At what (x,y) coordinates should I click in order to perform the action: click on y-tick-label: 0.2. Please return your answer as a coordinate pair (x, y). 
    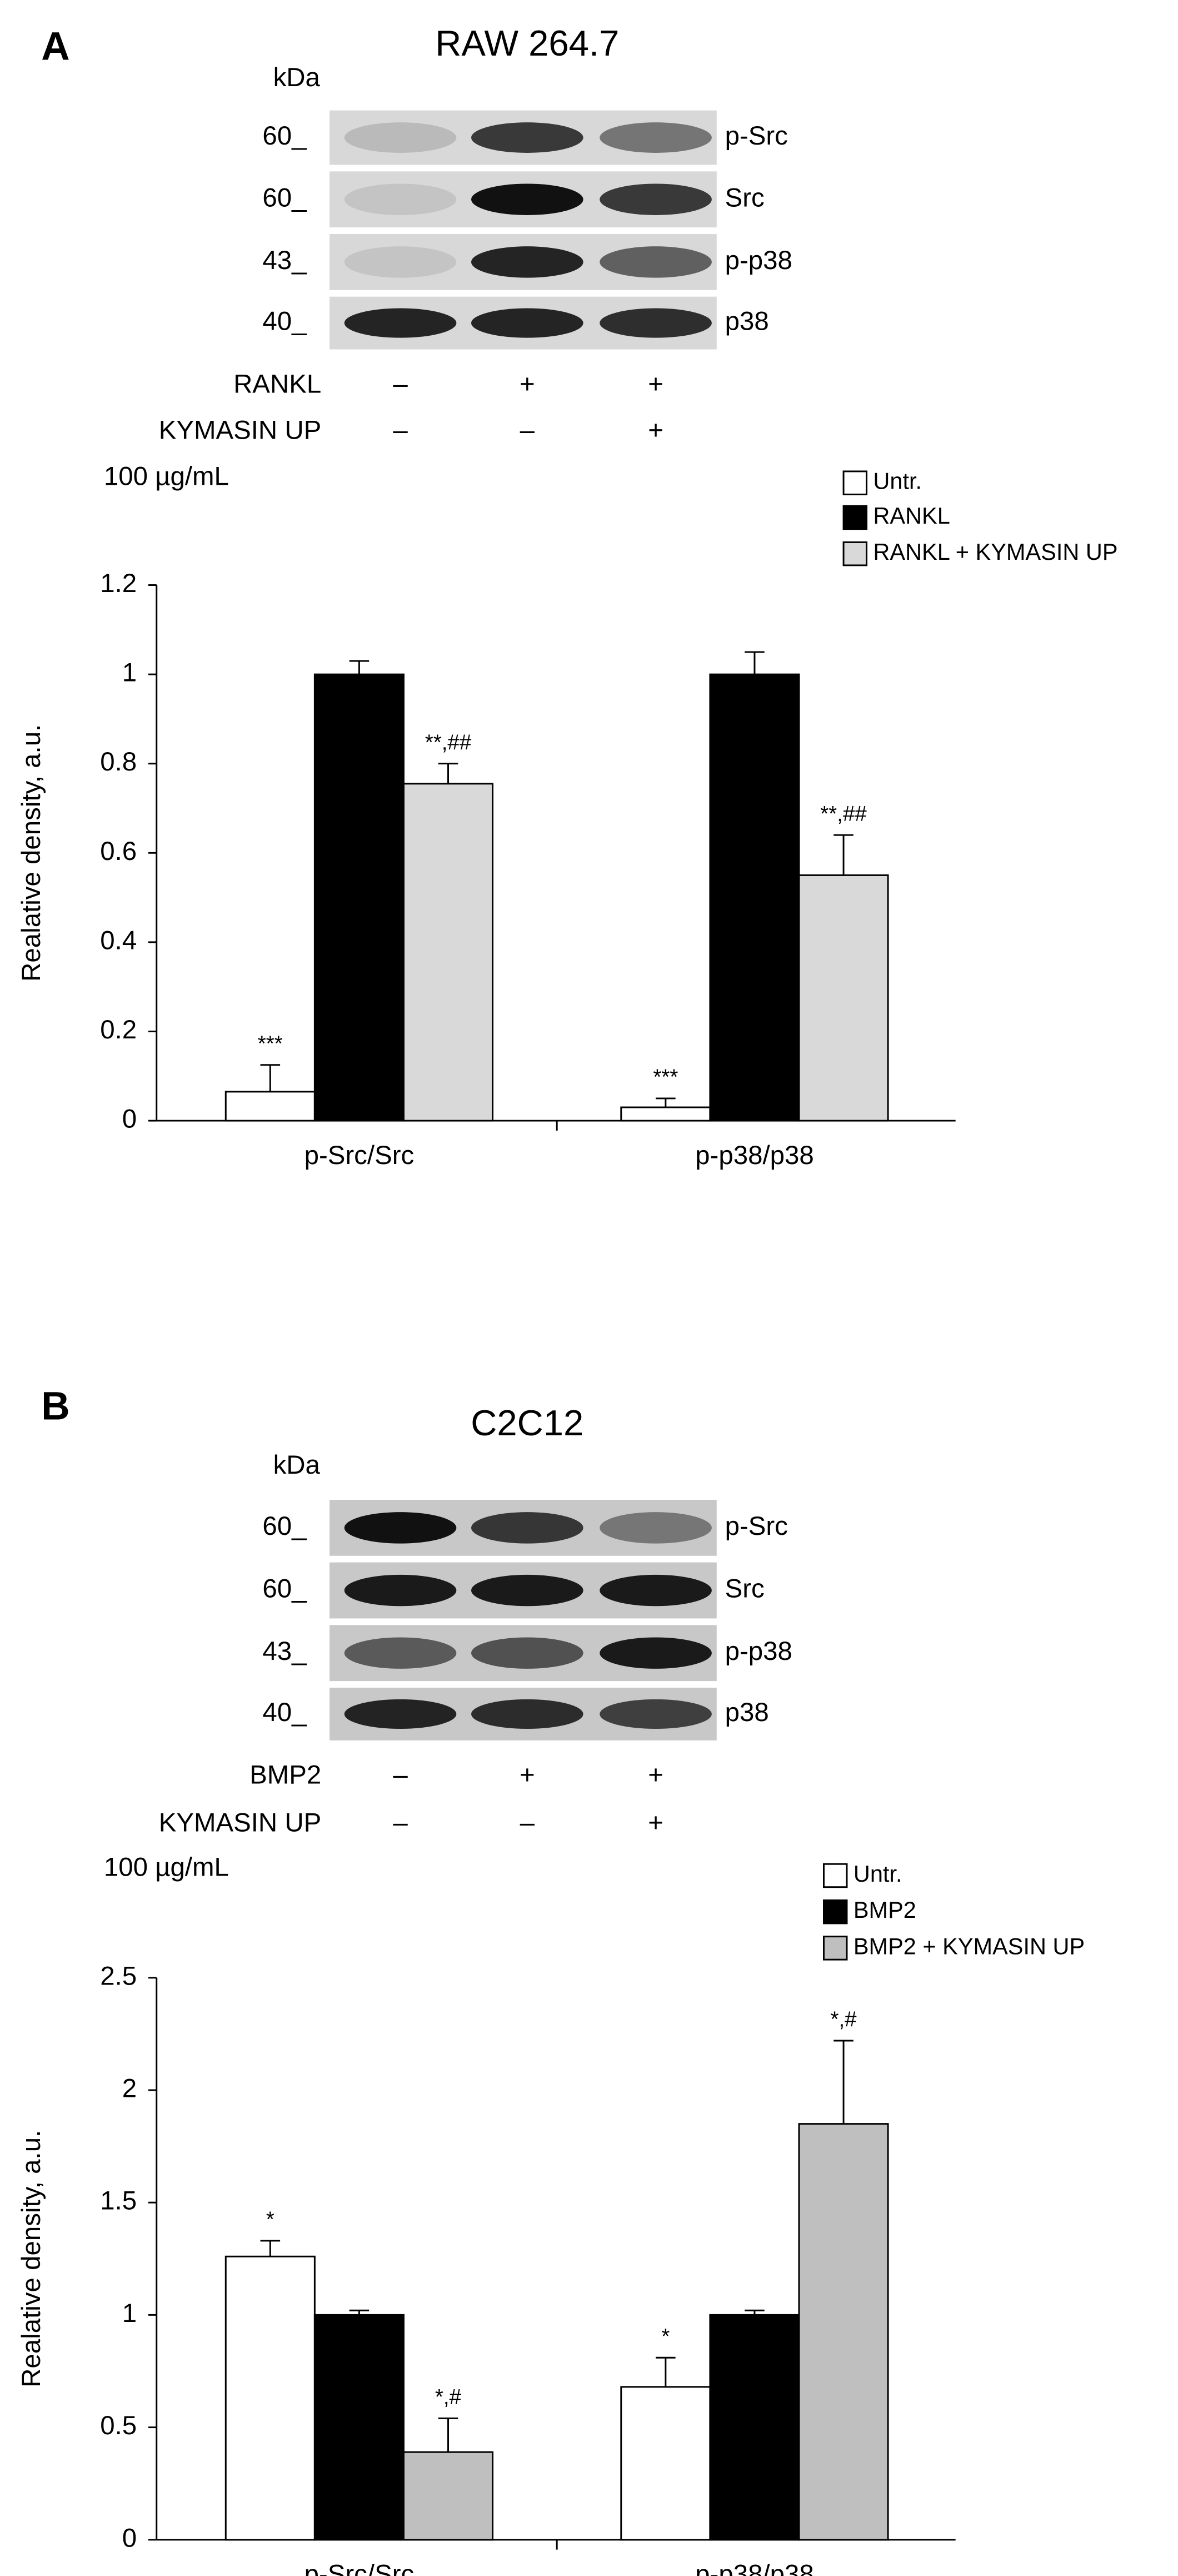
    Looking at the image, I should click on (119, 1030).